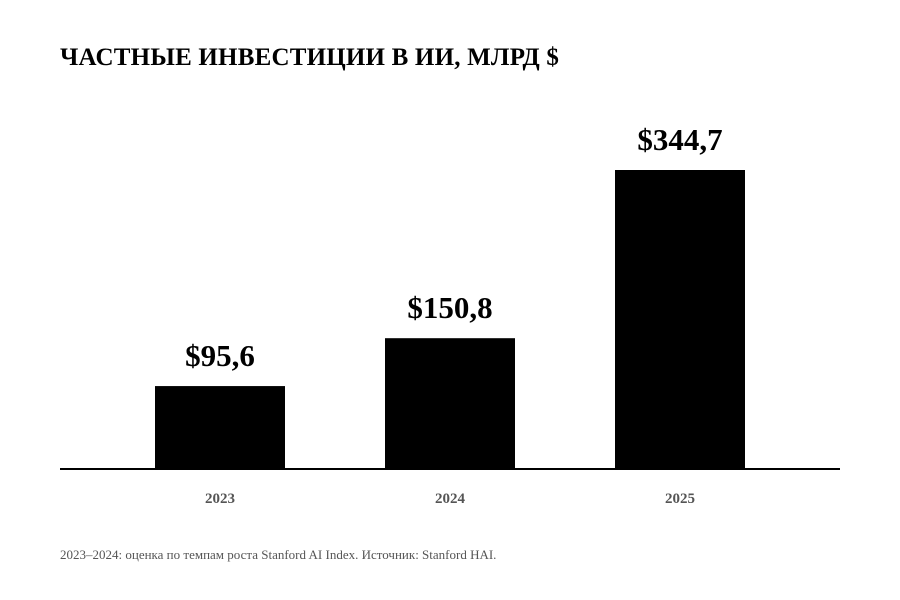 The image size is (900, 600). I want to click on bar-2023, so click(220, 427).